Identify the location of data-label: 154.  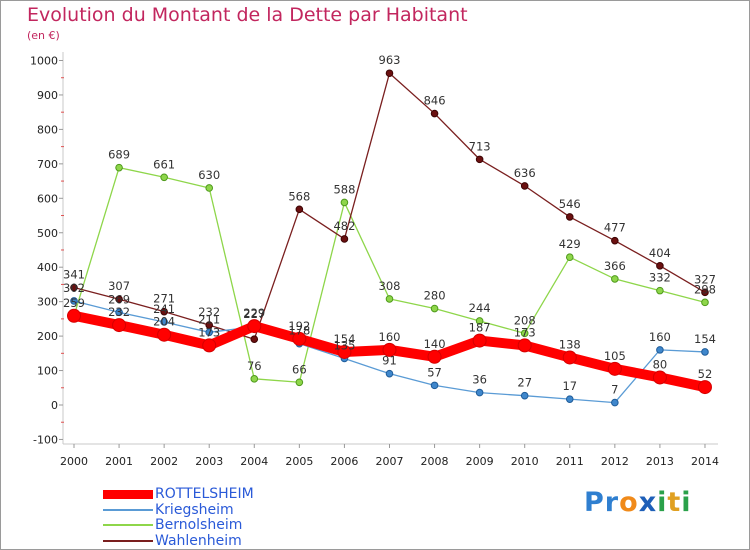
(705, 339).